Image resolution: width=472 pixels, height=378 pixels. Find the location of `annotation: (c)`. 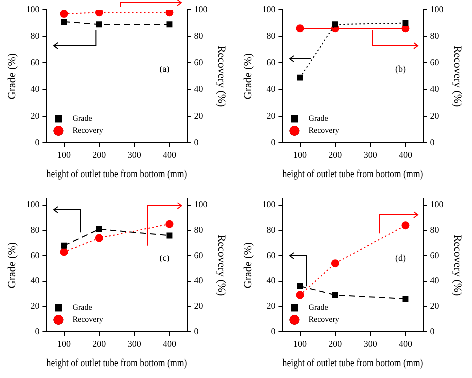

annotation: (c) is located at coordinates (165, 258).